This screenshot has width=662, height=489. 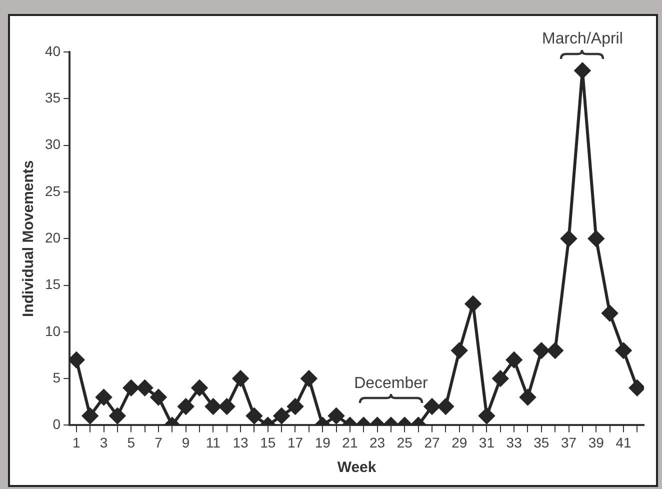 What do you see at coordinates (56, 424) in the screenshot?
I see `y-tick-label: 0` at bounding box center [56, 424].